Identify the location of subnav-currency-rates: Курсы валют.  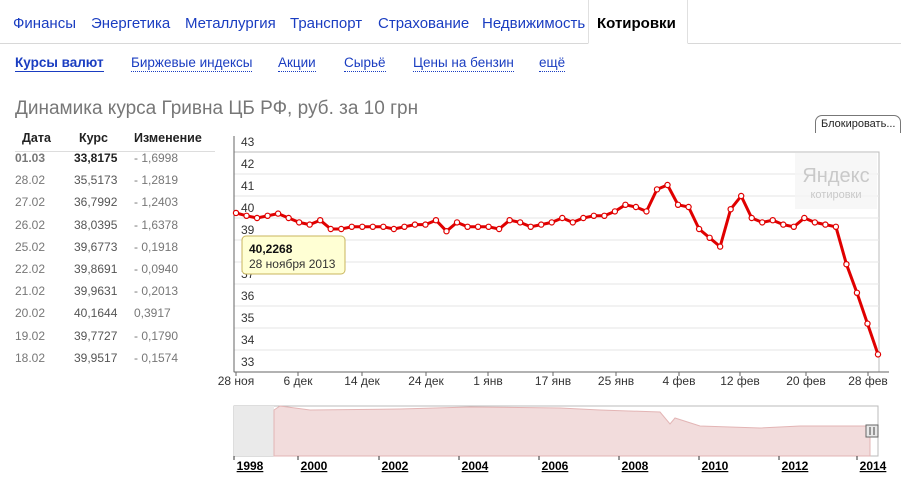
(59, 63).